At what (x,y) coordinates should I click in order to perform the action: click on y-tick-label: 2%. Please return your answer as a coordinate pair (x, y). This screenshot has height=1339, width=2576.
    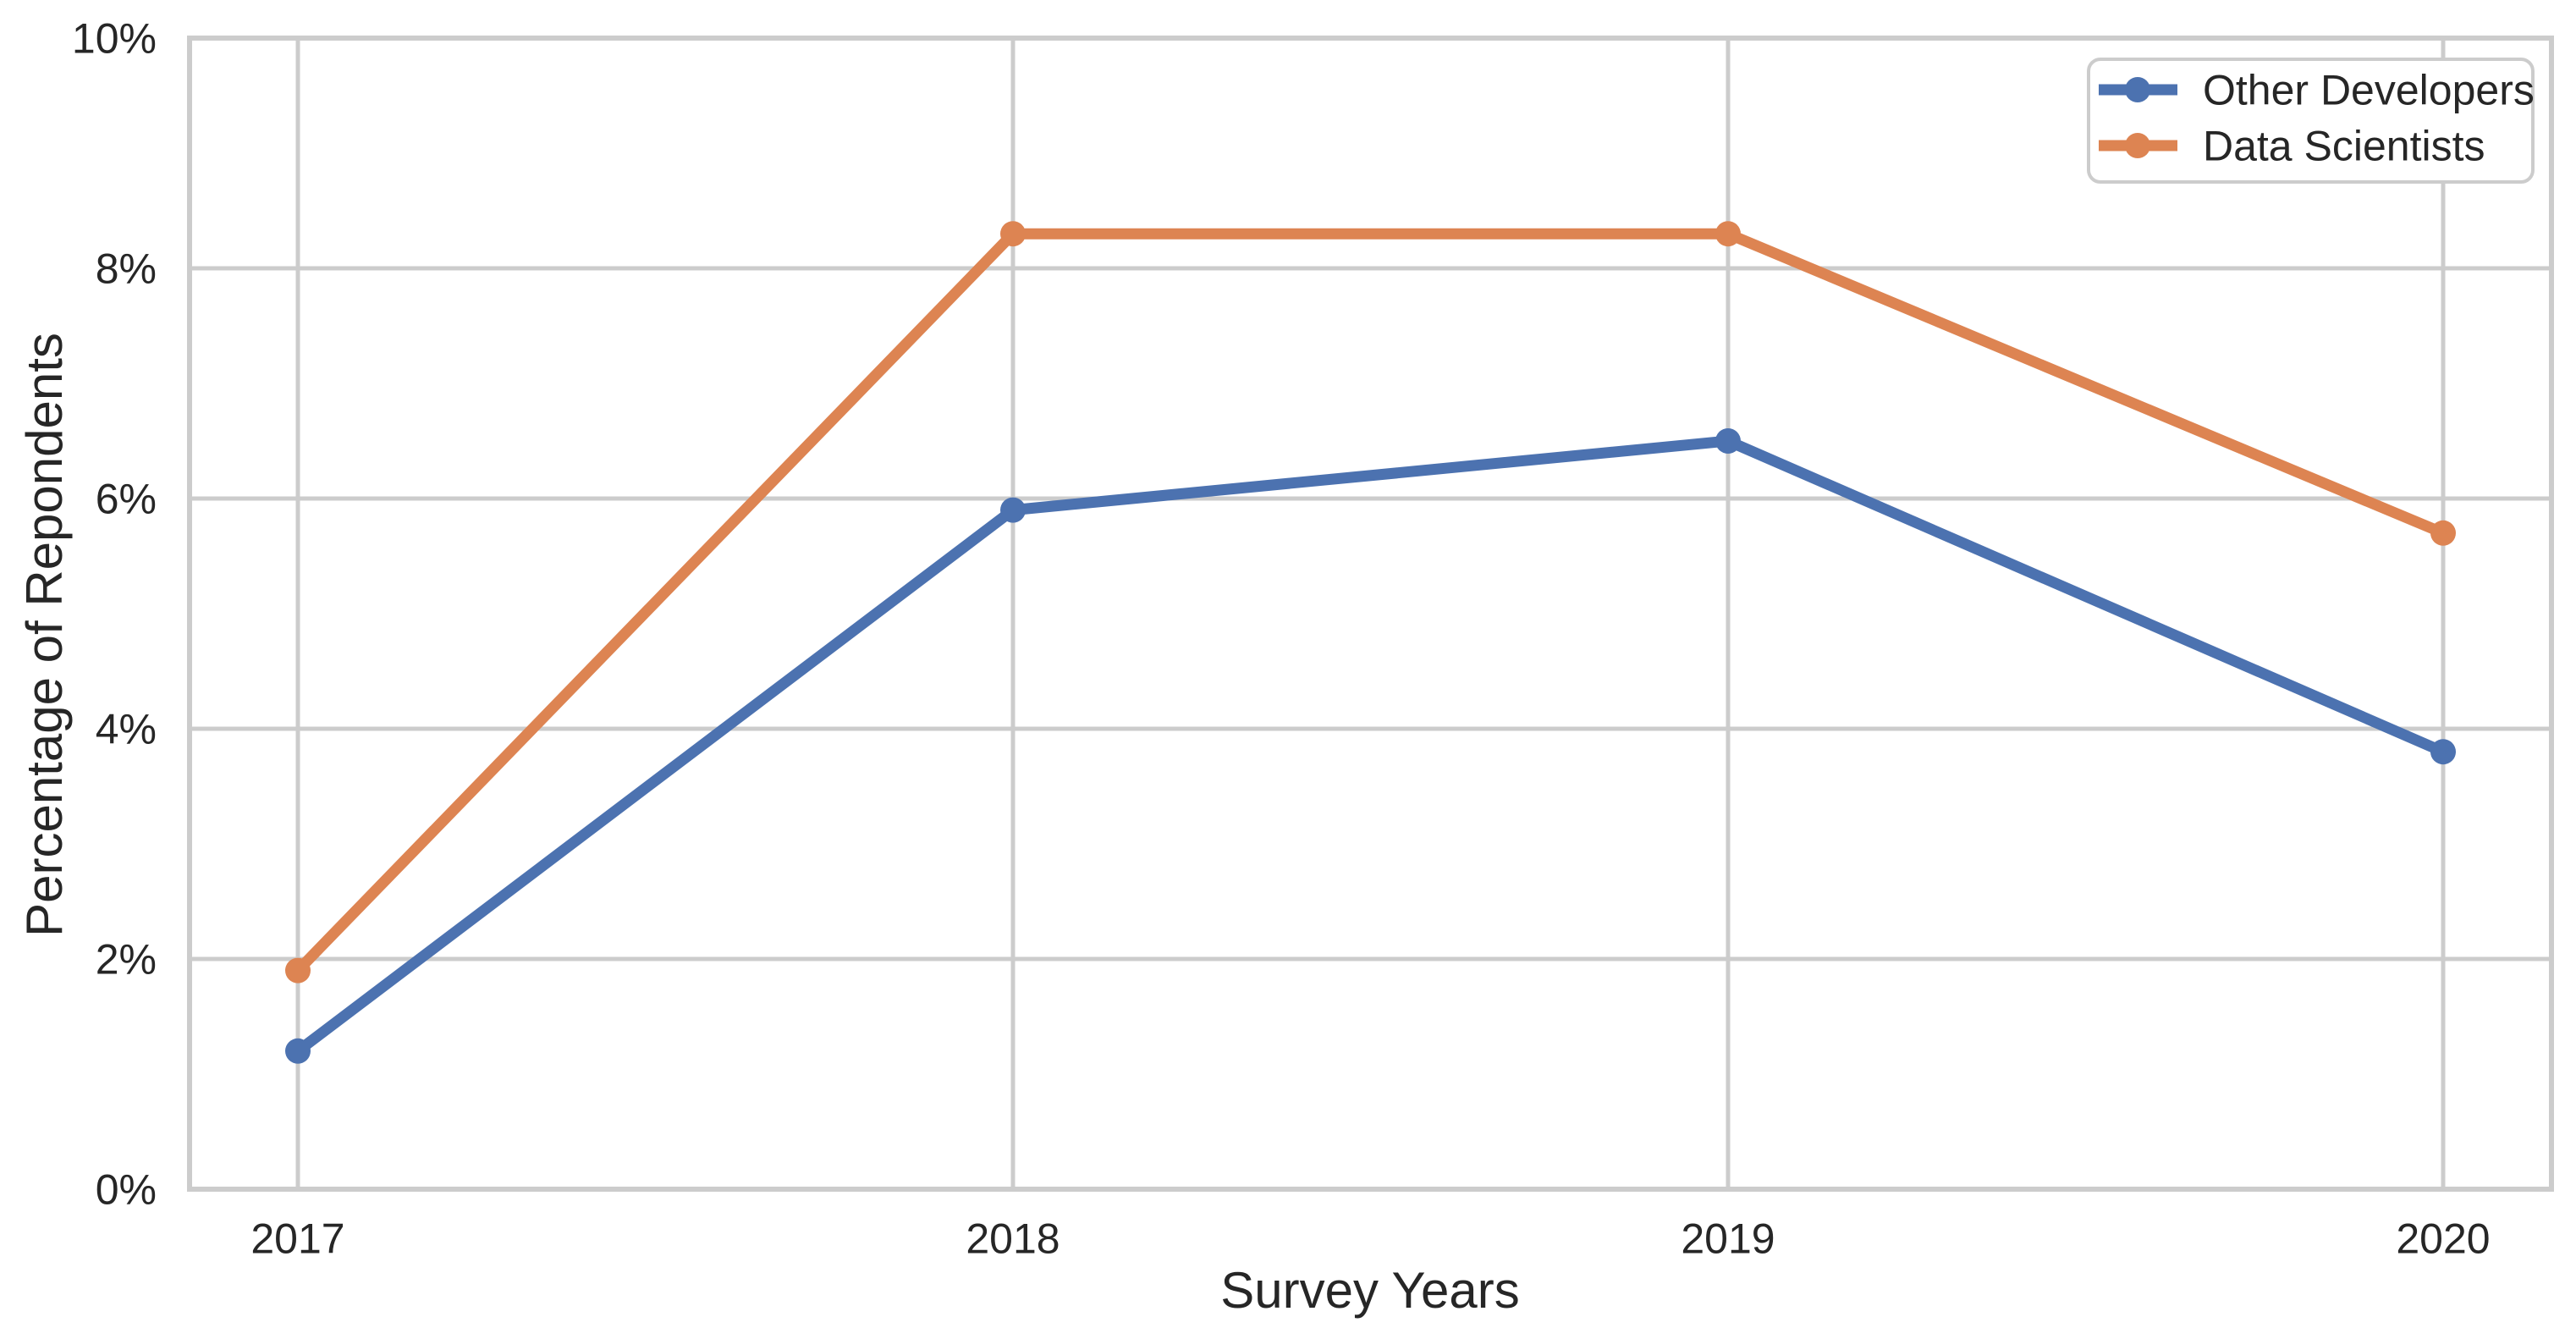
    Looking at the image, I should click on (126, 960).